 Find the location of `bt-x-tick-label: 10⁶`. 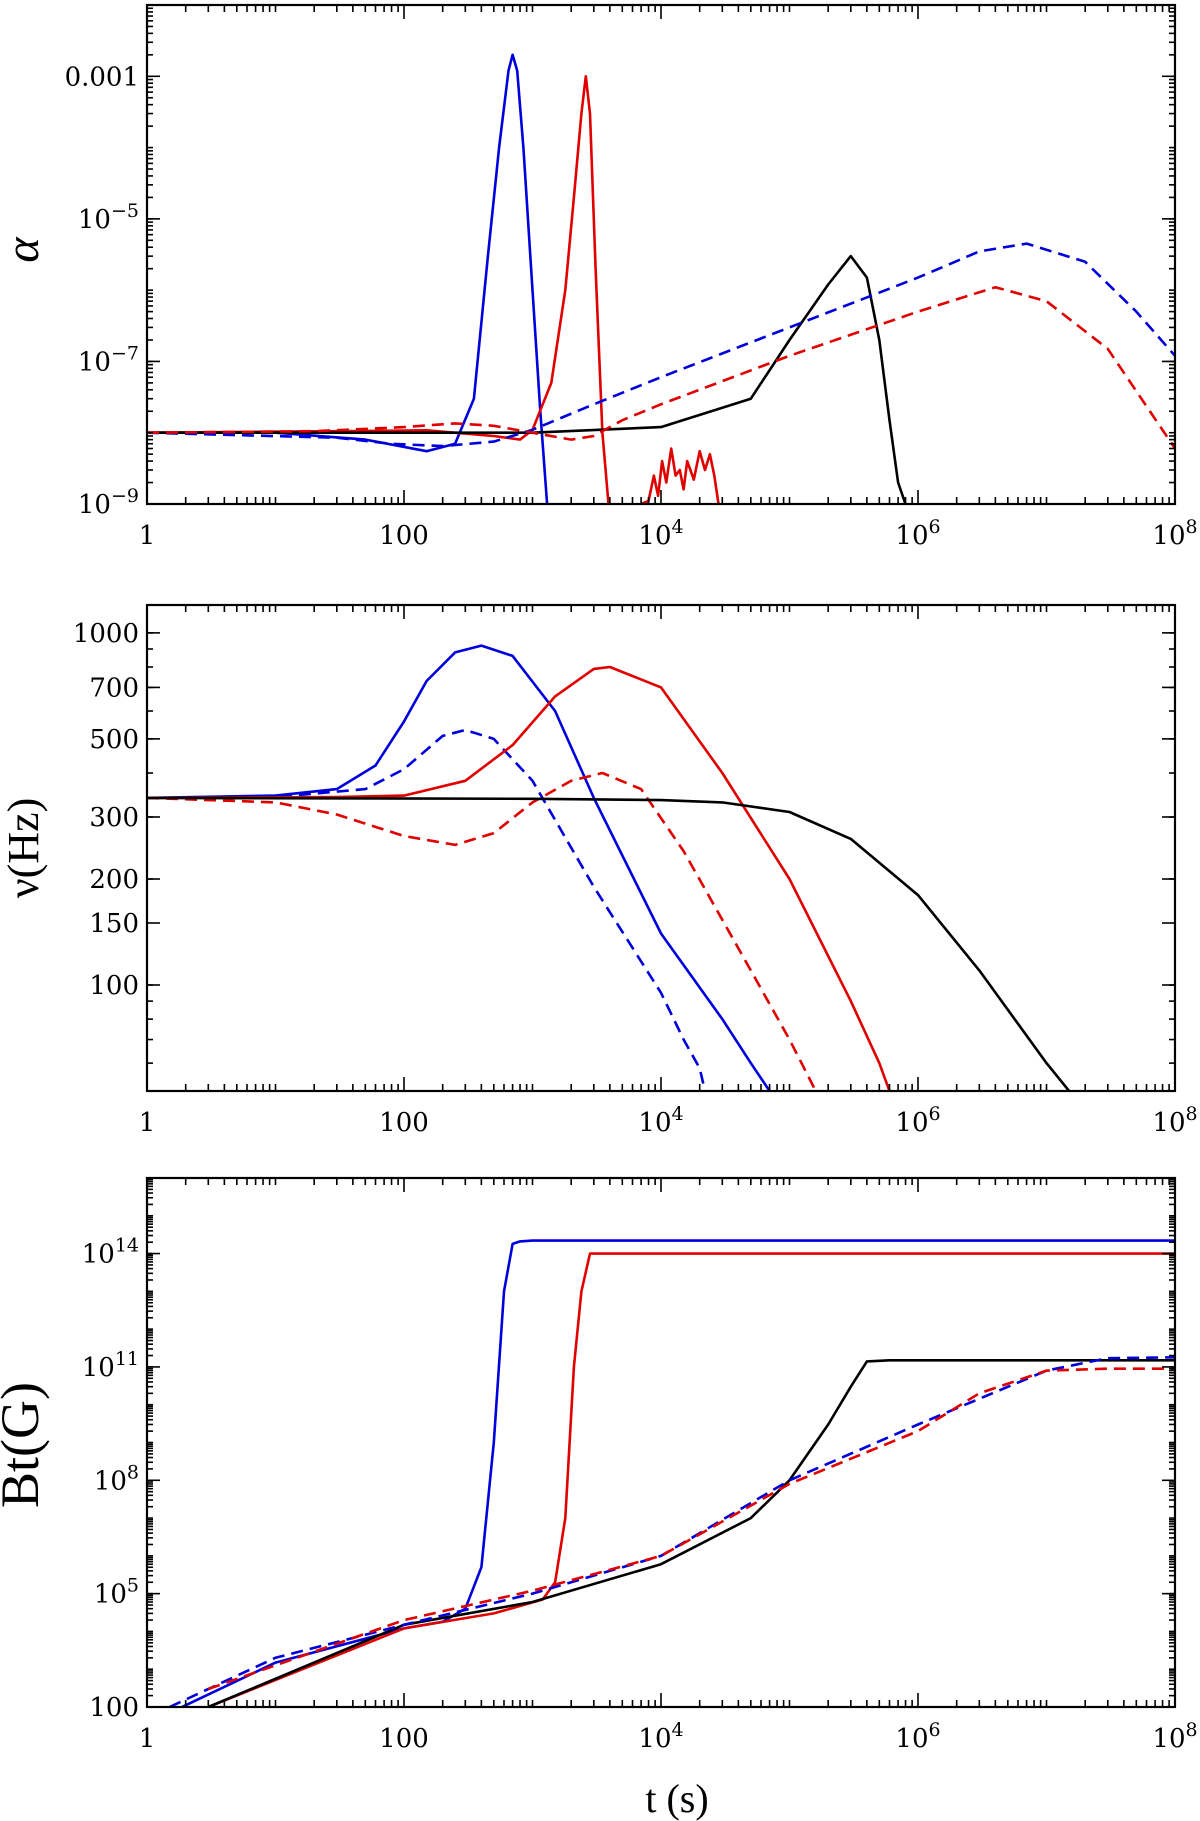

bt-x-tick-label: 10⁶ is located at coordinates (917, 1736).